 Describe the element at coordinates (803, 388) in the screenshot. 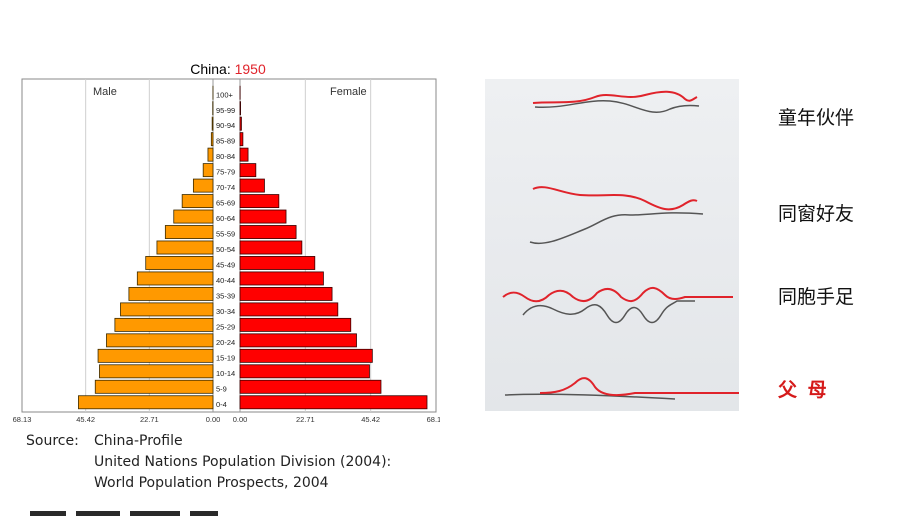

I see `label-parents: 父 母` at that location.